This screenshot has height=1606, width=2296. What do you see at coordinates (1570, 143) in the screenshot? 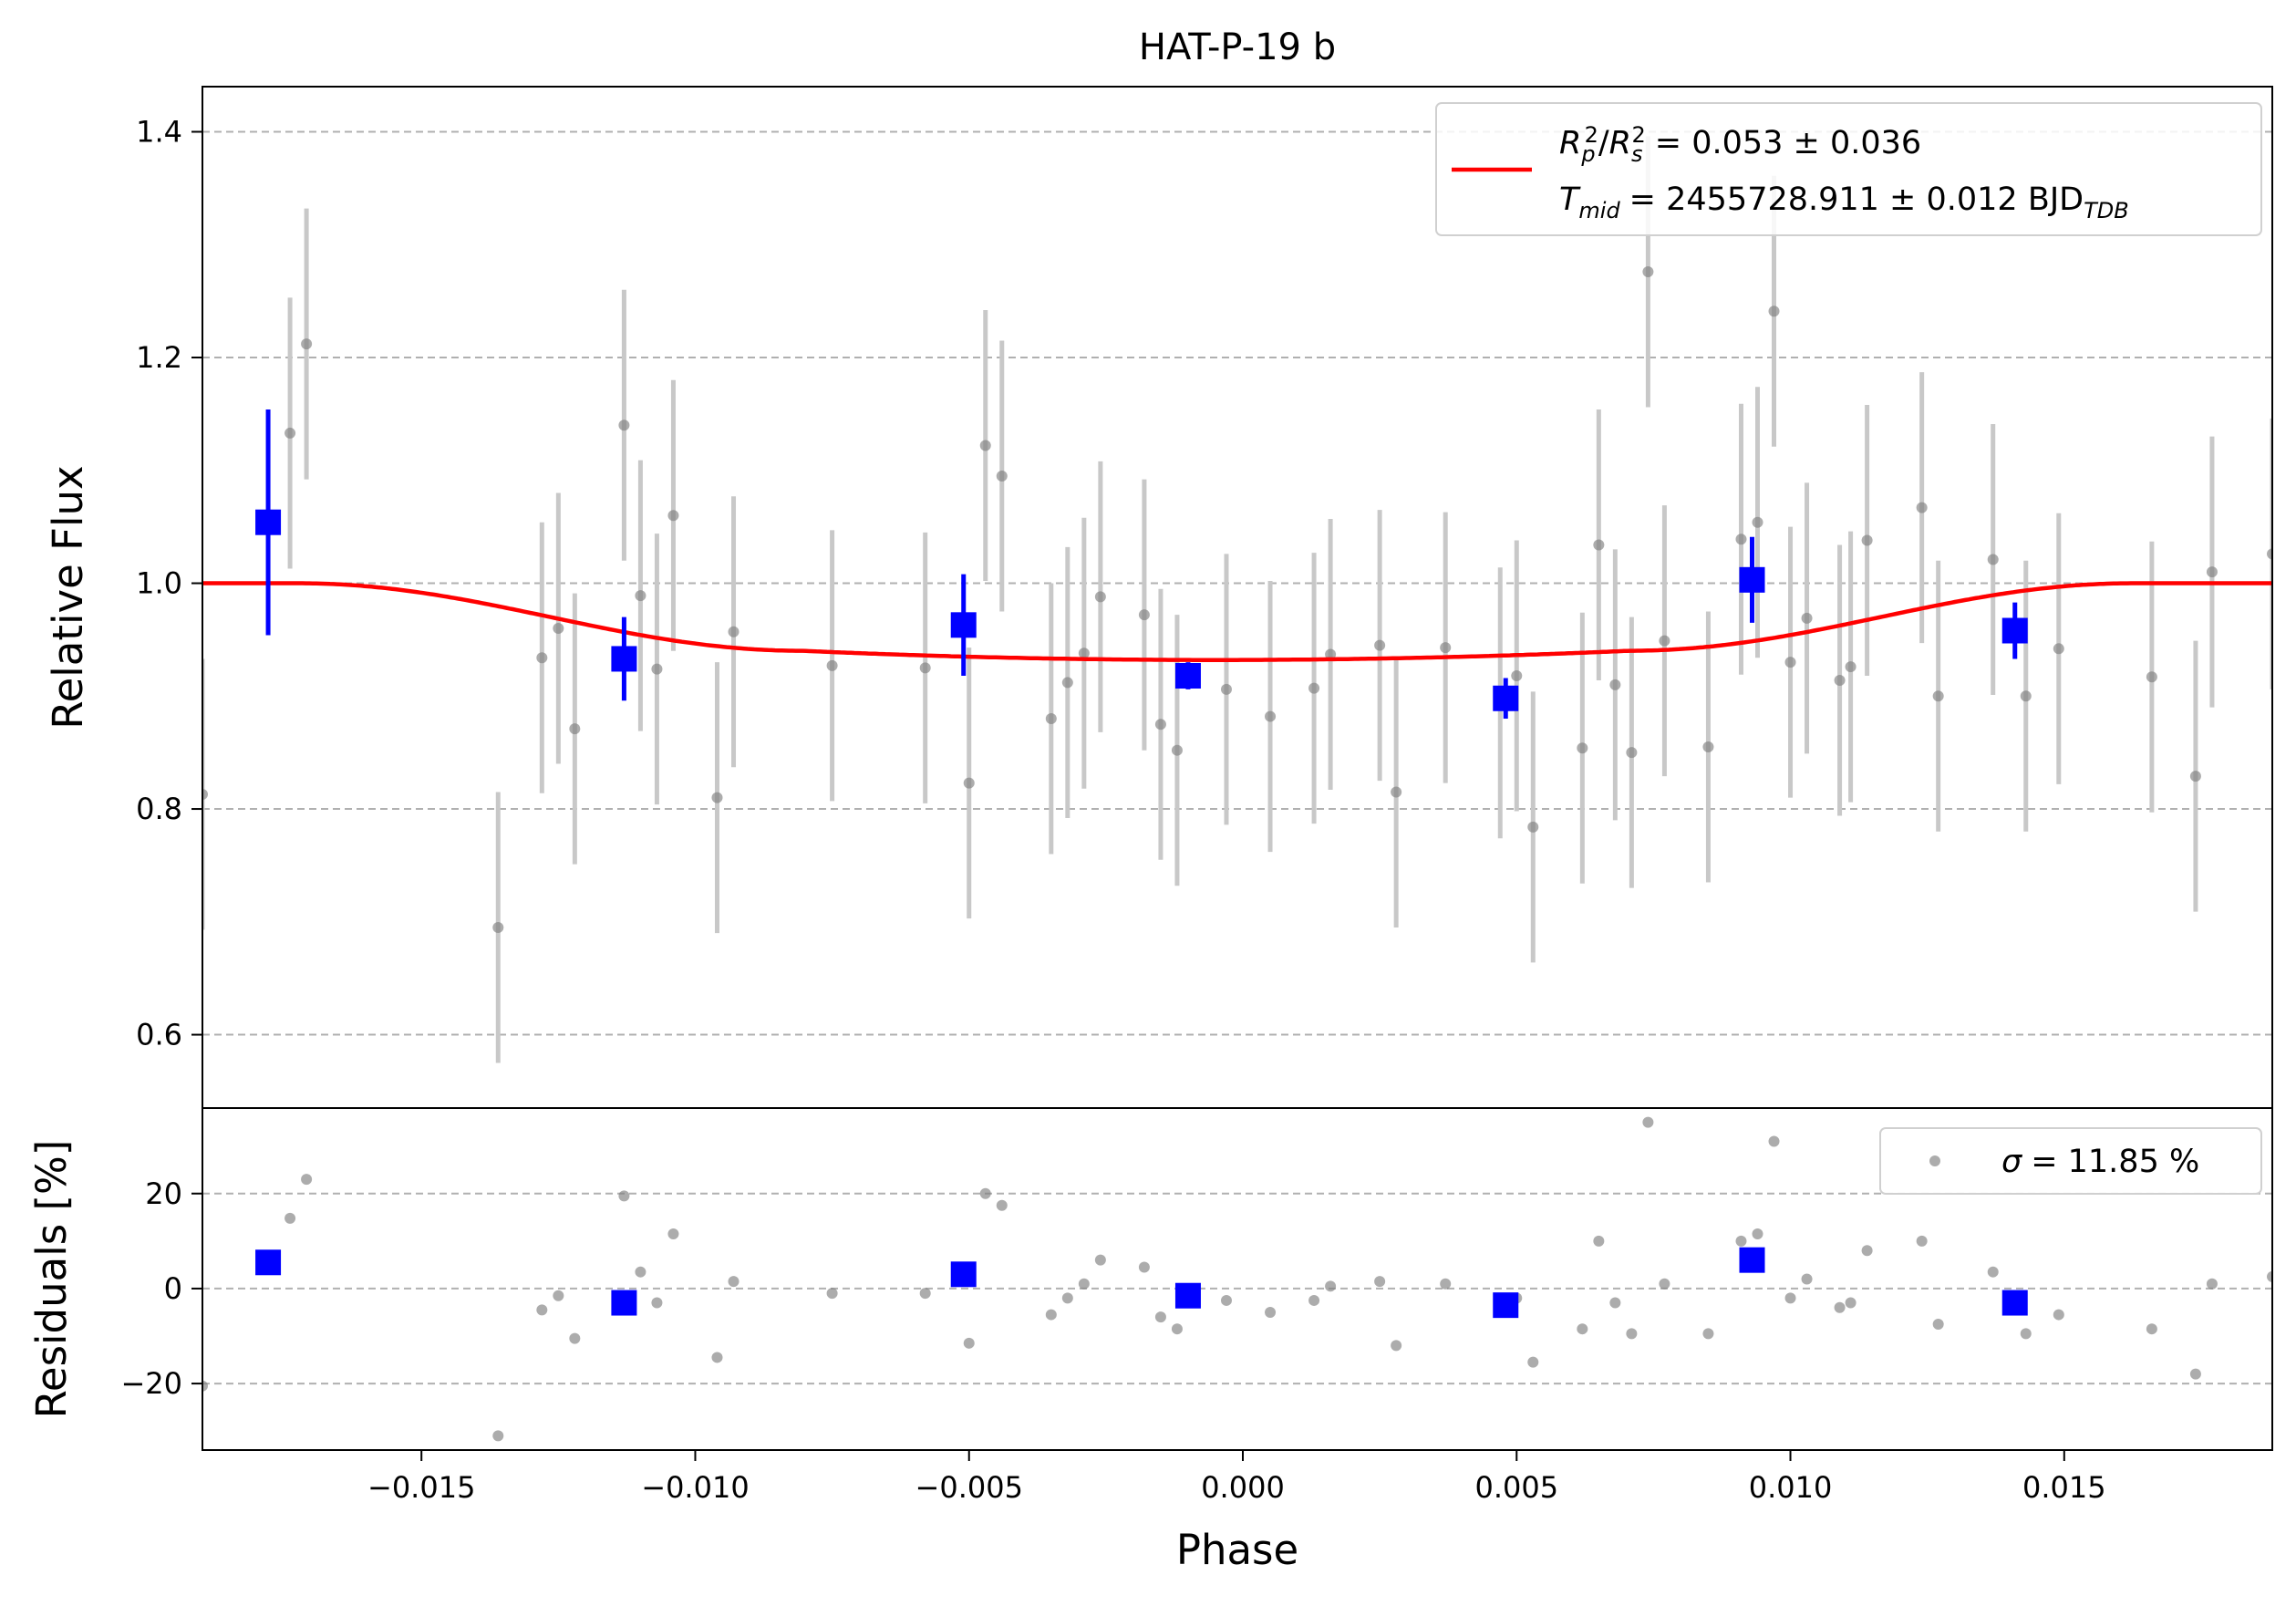
I see `legend-depth-var-p: R` at bounding box center [1570, 143].